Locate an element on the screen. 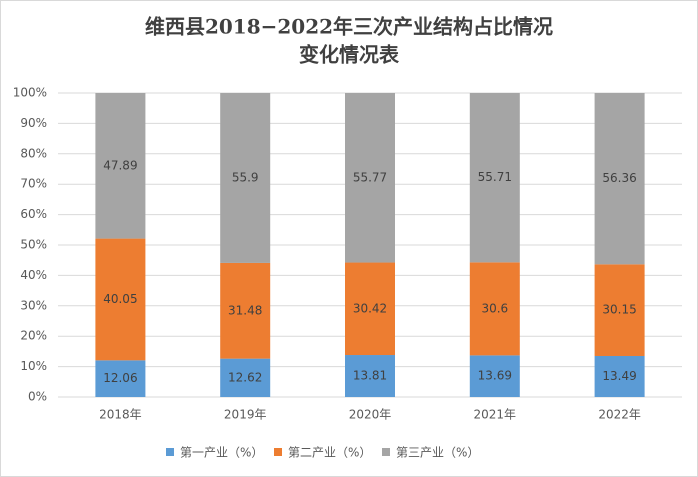 The image size is (698, 477). data-label: 30.42 is located at coordinates (370, 308).